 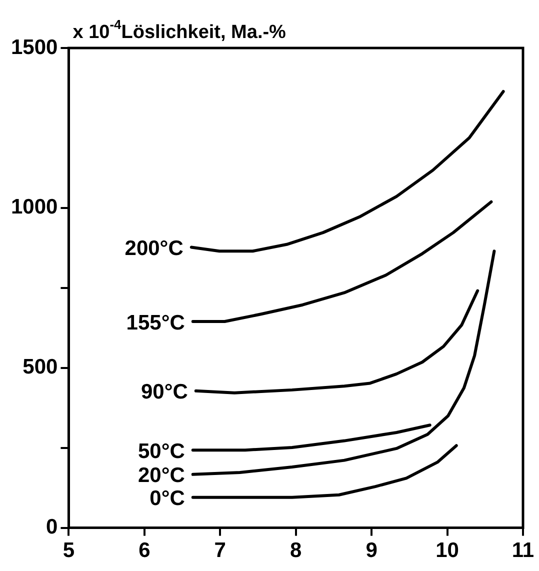 What do you see at coordinates (296, 550) in the screenshot?
I see `x-tick-label: 8` at bounding box center [296, 550].